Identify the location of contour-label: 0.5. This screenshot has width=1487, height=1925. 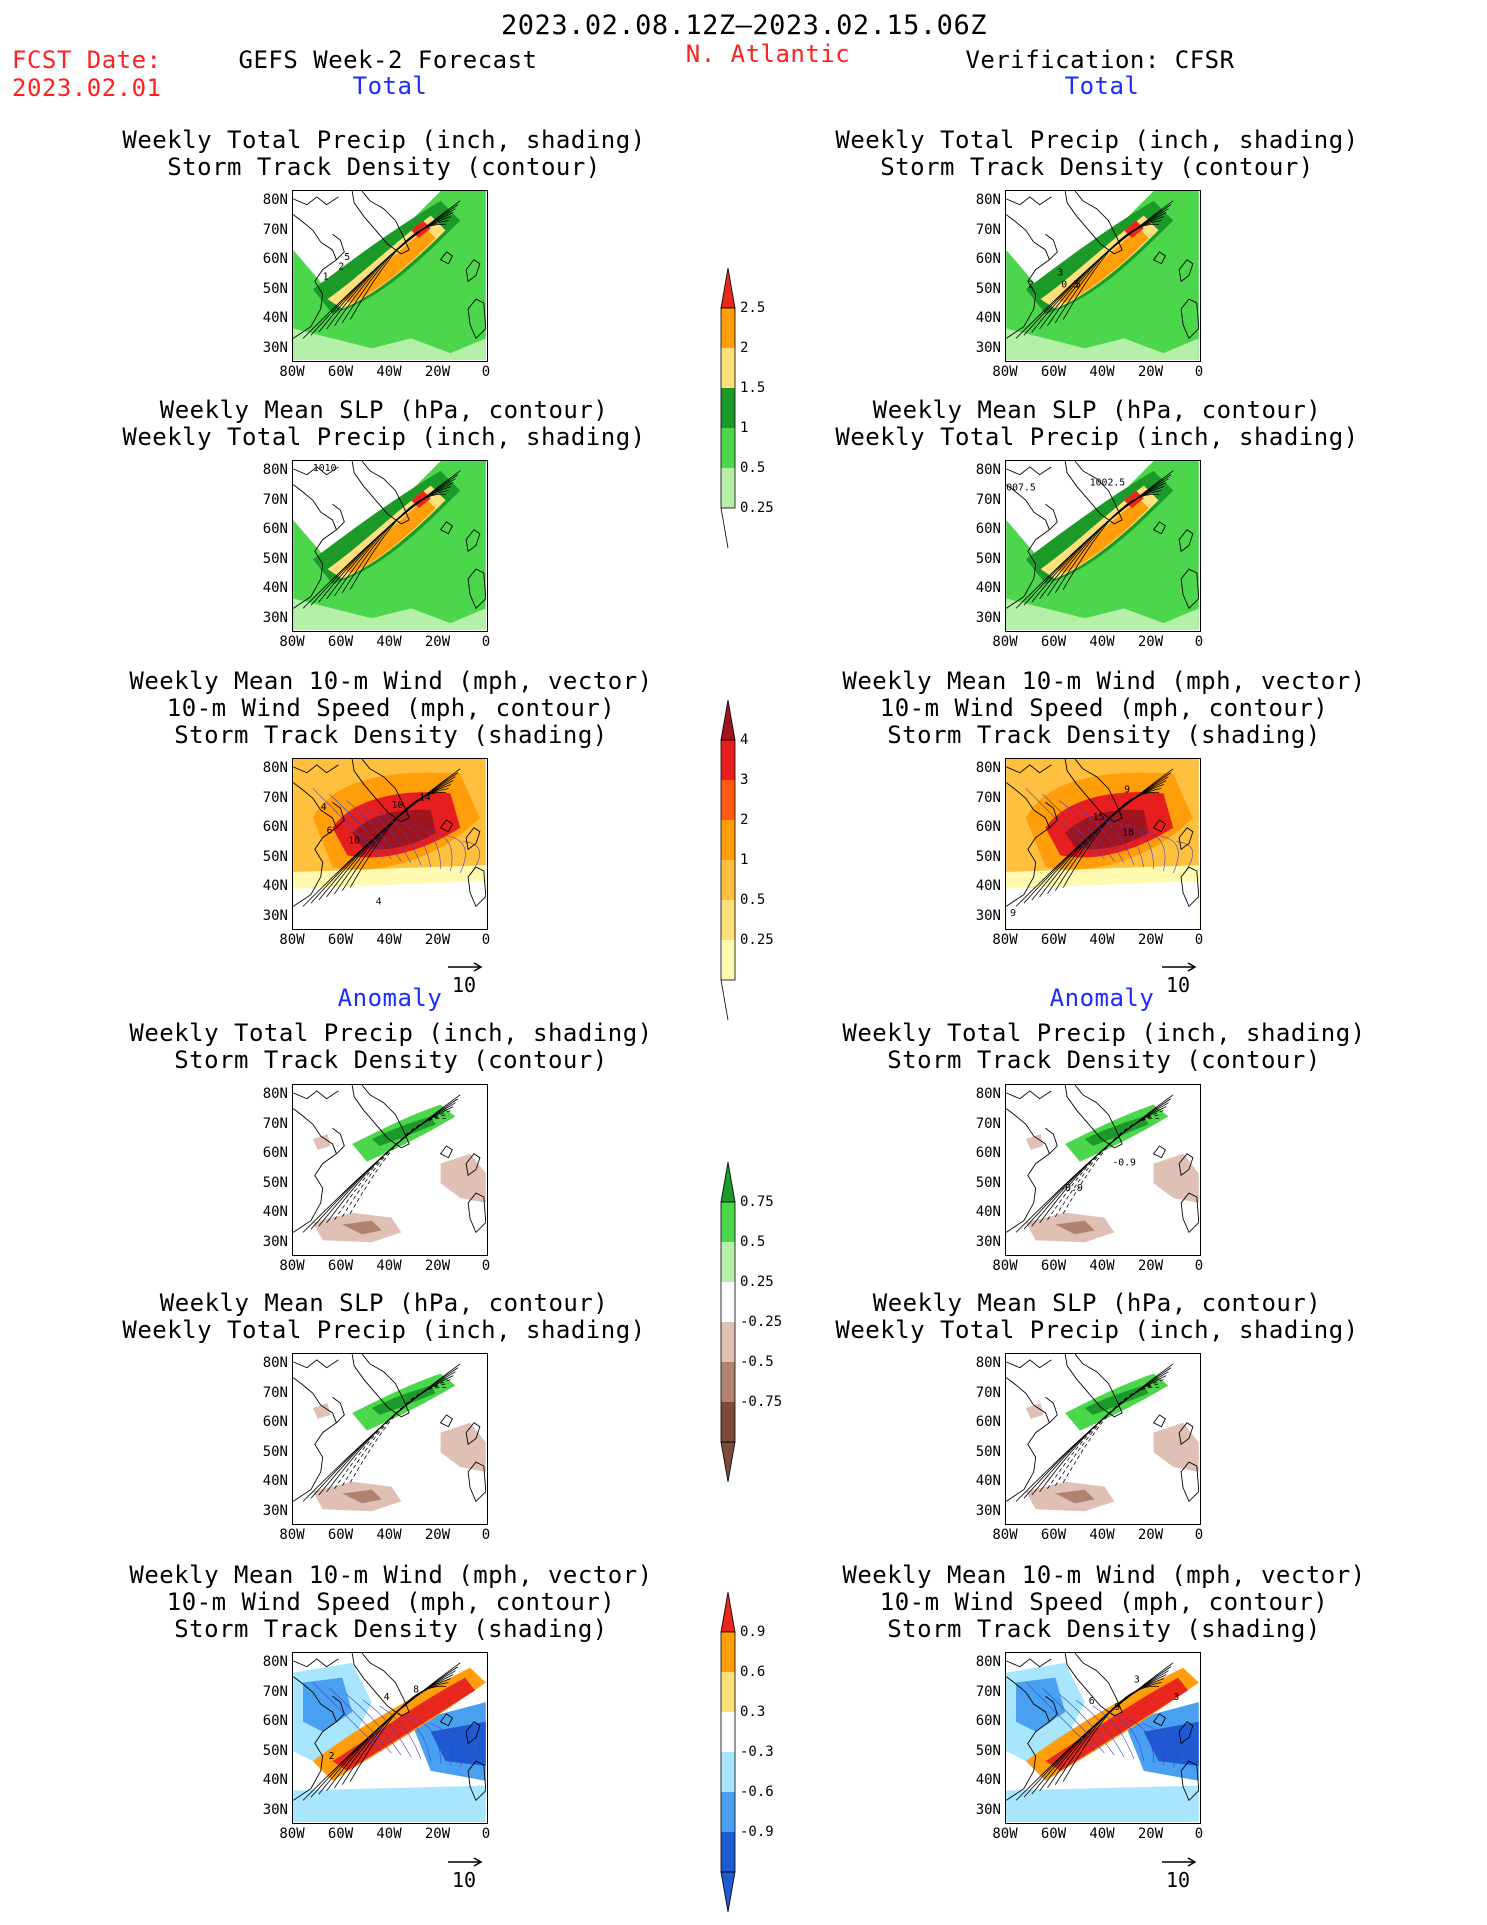
(1070, 284).